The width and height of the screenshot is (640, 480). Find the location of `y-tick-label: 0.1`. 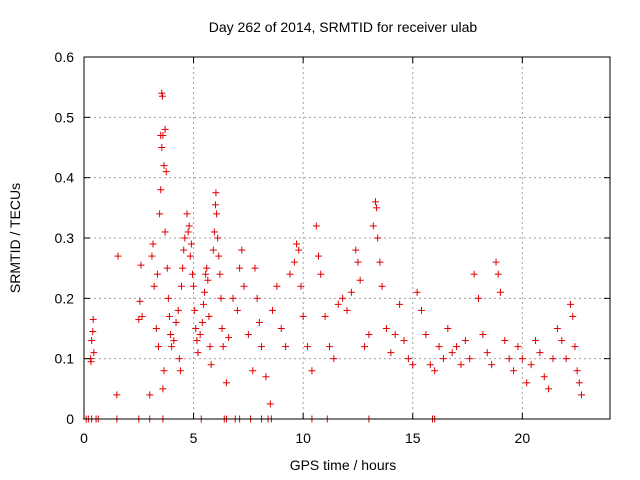

y-tick-label: 0.1 is located at coordinates (65, 359).